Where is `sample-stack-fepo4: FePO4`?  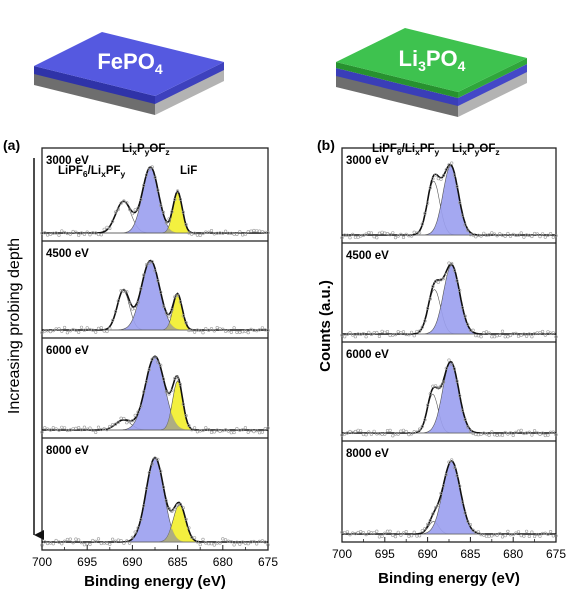 sample-stack-fepo4: FePO4 is located at coordinates (129, 73).